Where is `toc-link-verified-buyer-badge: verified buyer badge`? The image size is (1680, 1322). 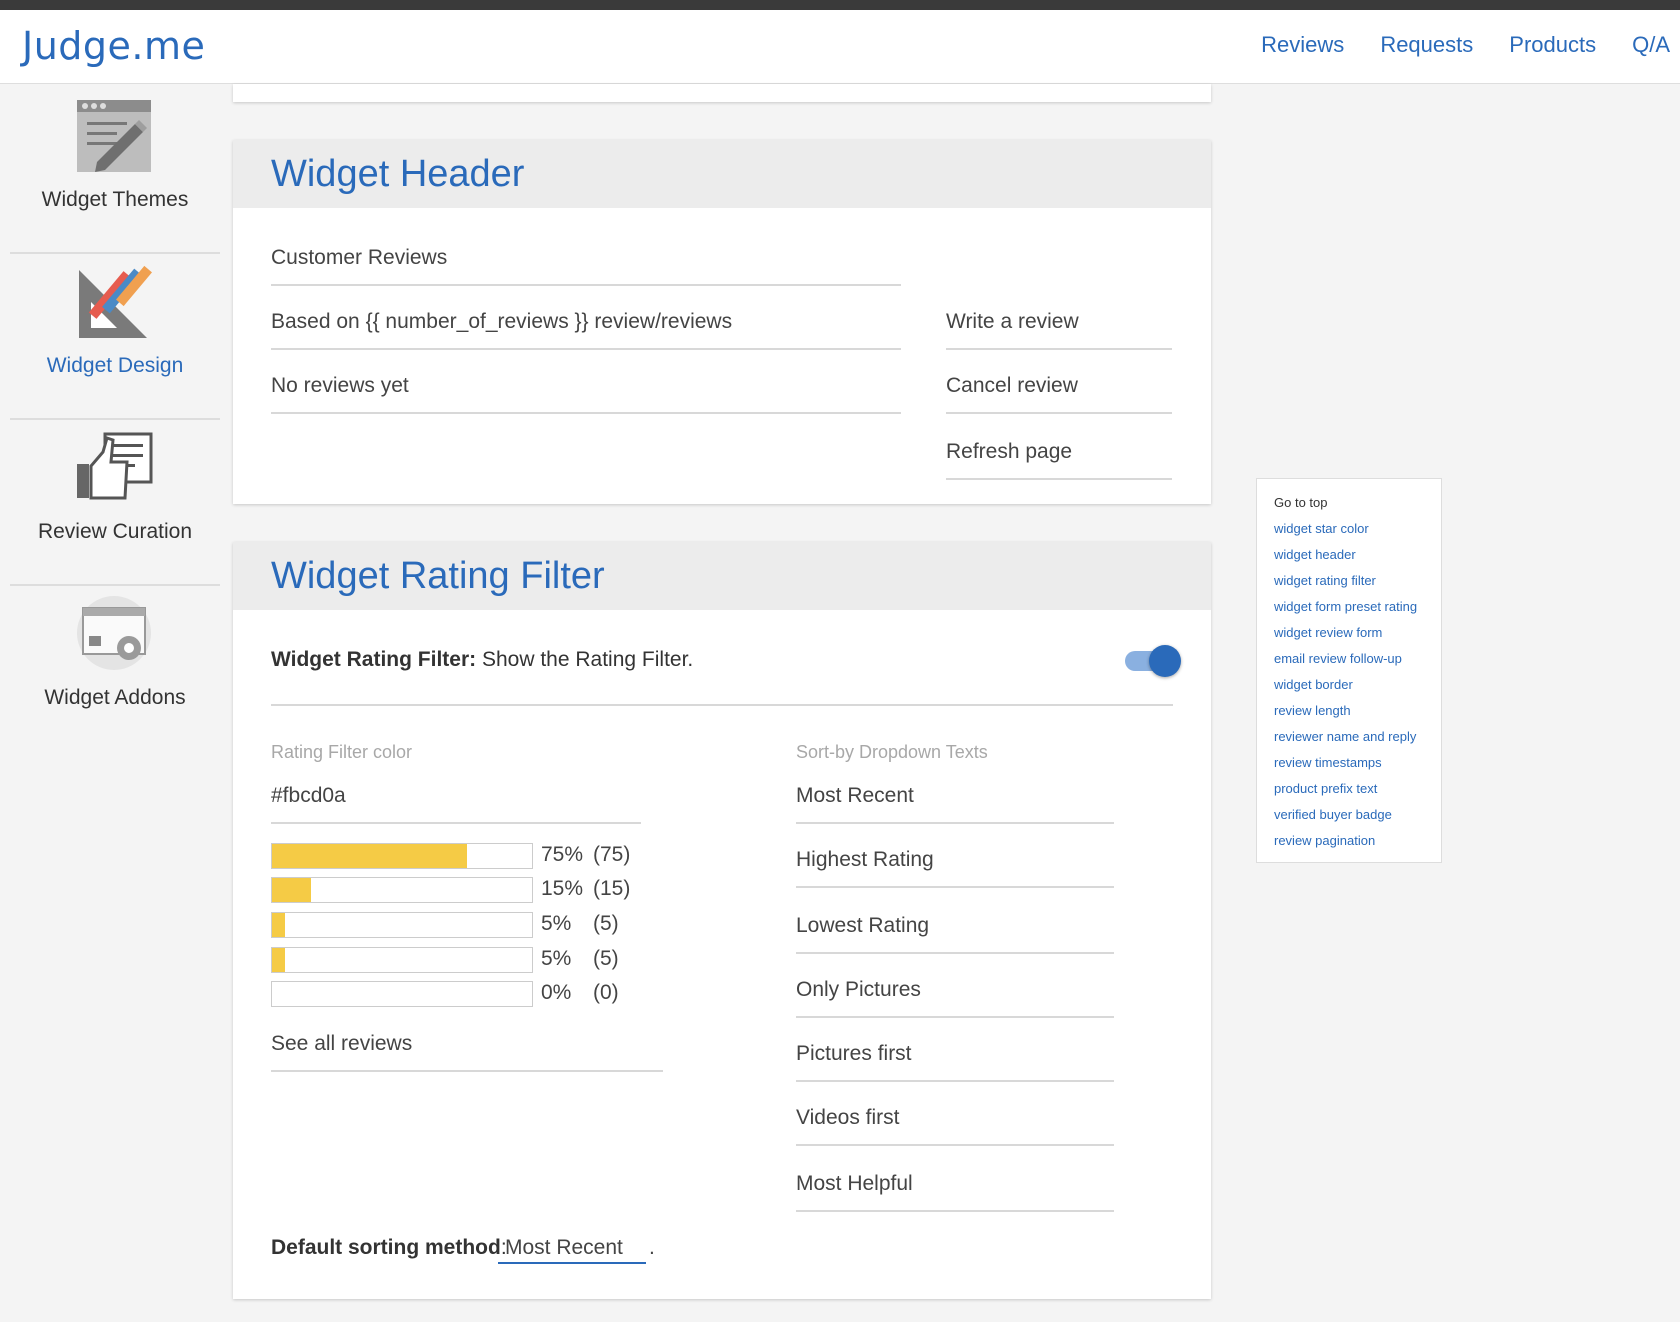 toc-link-verified-buyer-badge: verified buyer badge is located at coordinates (1333, 814).